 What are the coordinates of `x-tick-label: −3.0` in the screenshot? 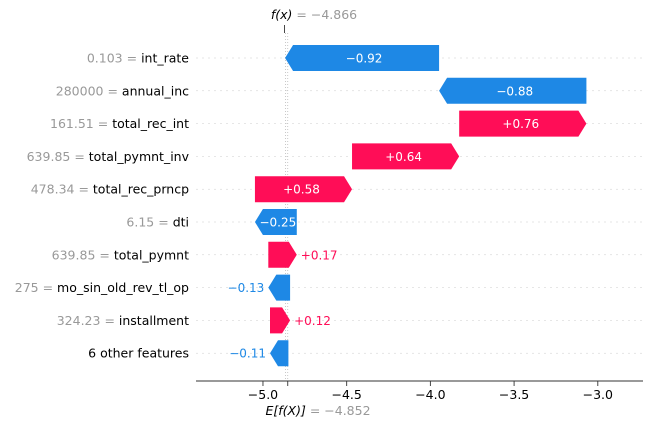 It's located at (598, 394).